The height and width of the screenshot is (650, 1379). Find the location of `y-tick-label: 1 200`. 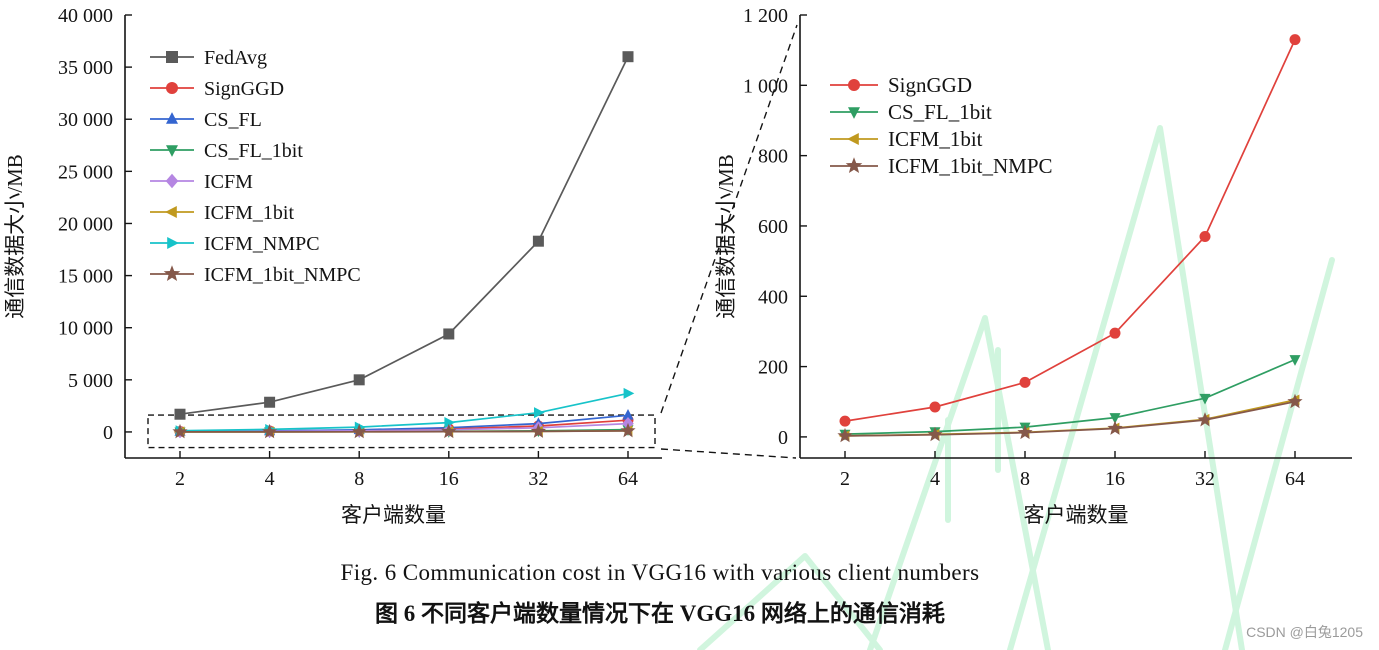

y-tick-label: 1 200 is located at coordinates (765, 16).